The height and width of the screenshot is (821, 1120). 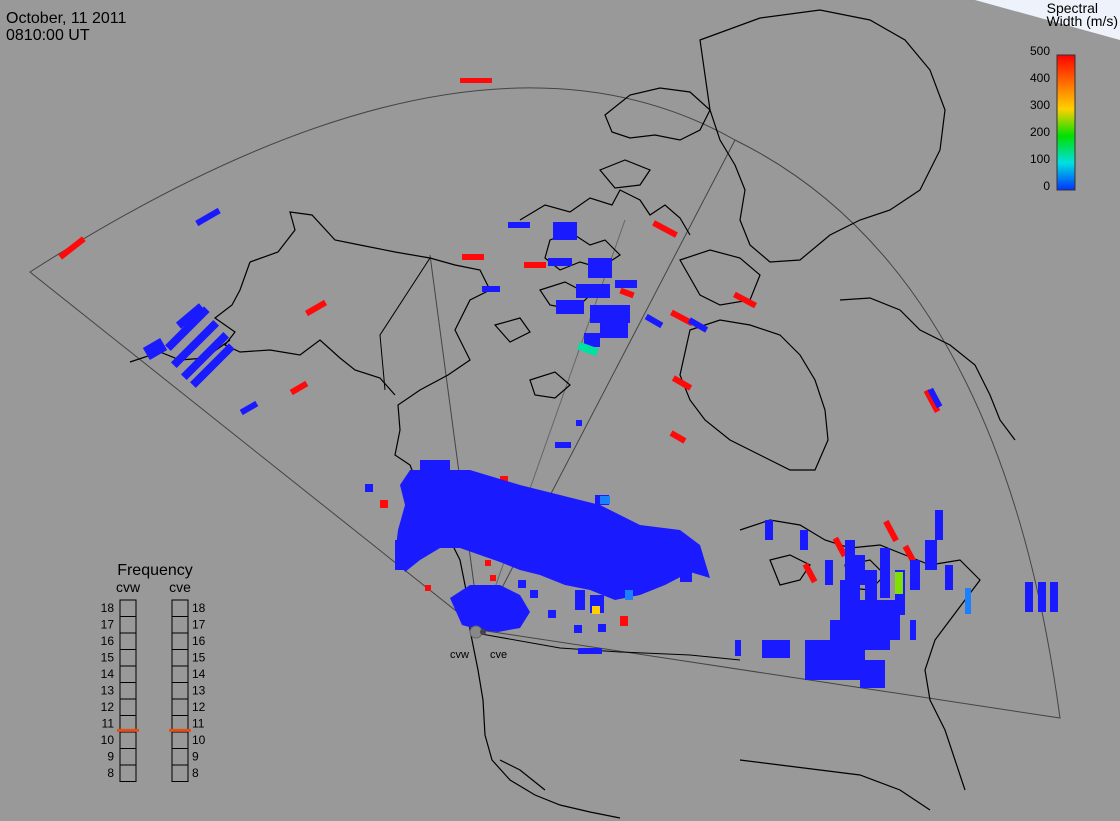 I want to click on header: October, 11 2011 0810:00 UT, so click(x=66, y=27).